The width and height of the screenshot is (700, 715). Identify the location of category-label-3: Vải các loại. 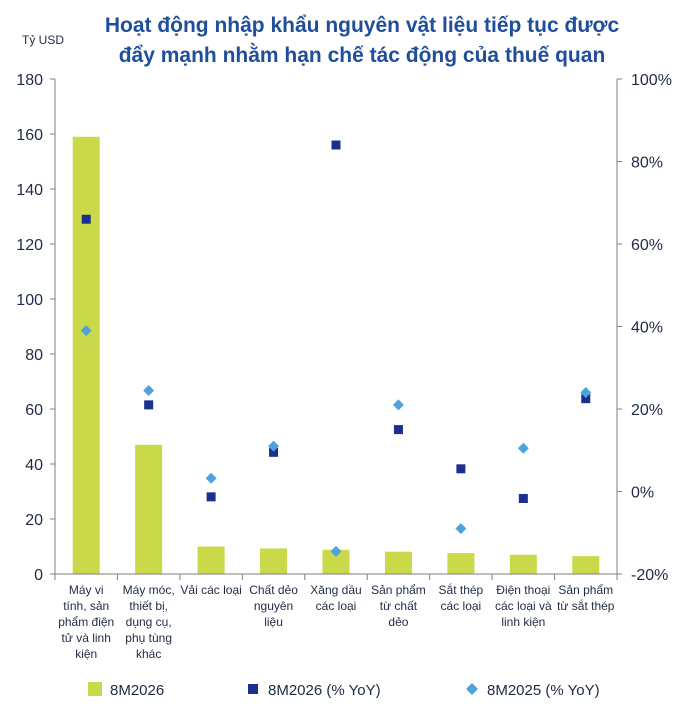
(210, 590).